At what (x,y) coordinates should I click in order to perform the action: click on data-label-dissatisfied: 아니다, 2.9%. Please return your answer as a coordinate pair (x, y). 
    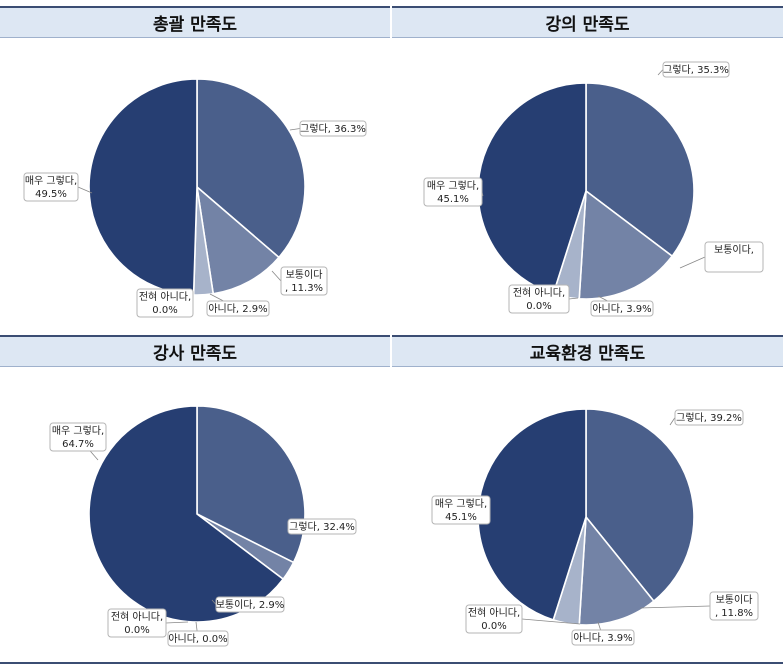
    Looking at the image, I should click on (238, 305).